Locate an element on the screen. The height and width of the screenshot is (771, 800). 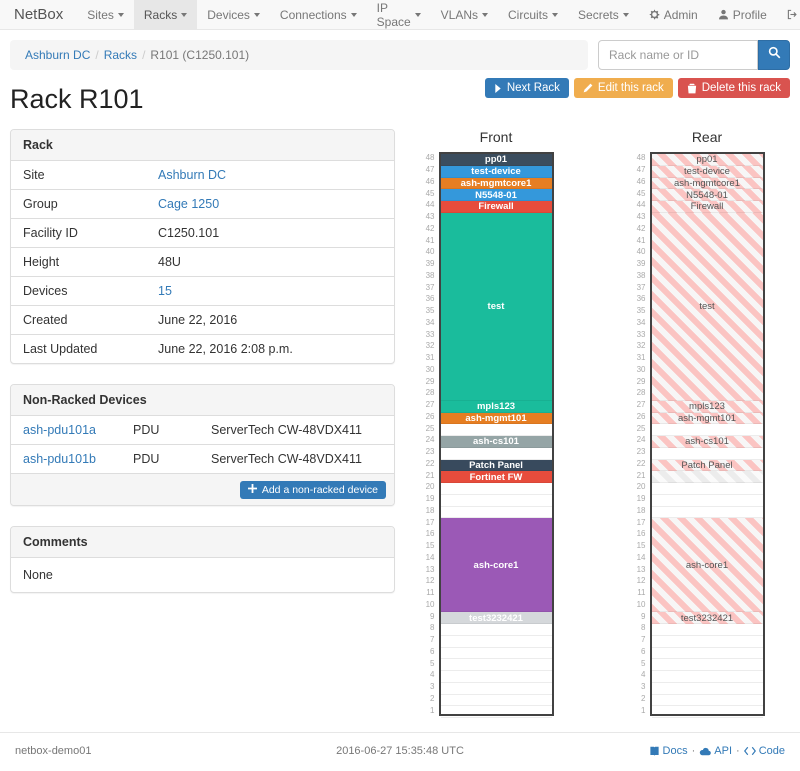
rack-device-rear: mpls123 is located at coordinates (707, 406).